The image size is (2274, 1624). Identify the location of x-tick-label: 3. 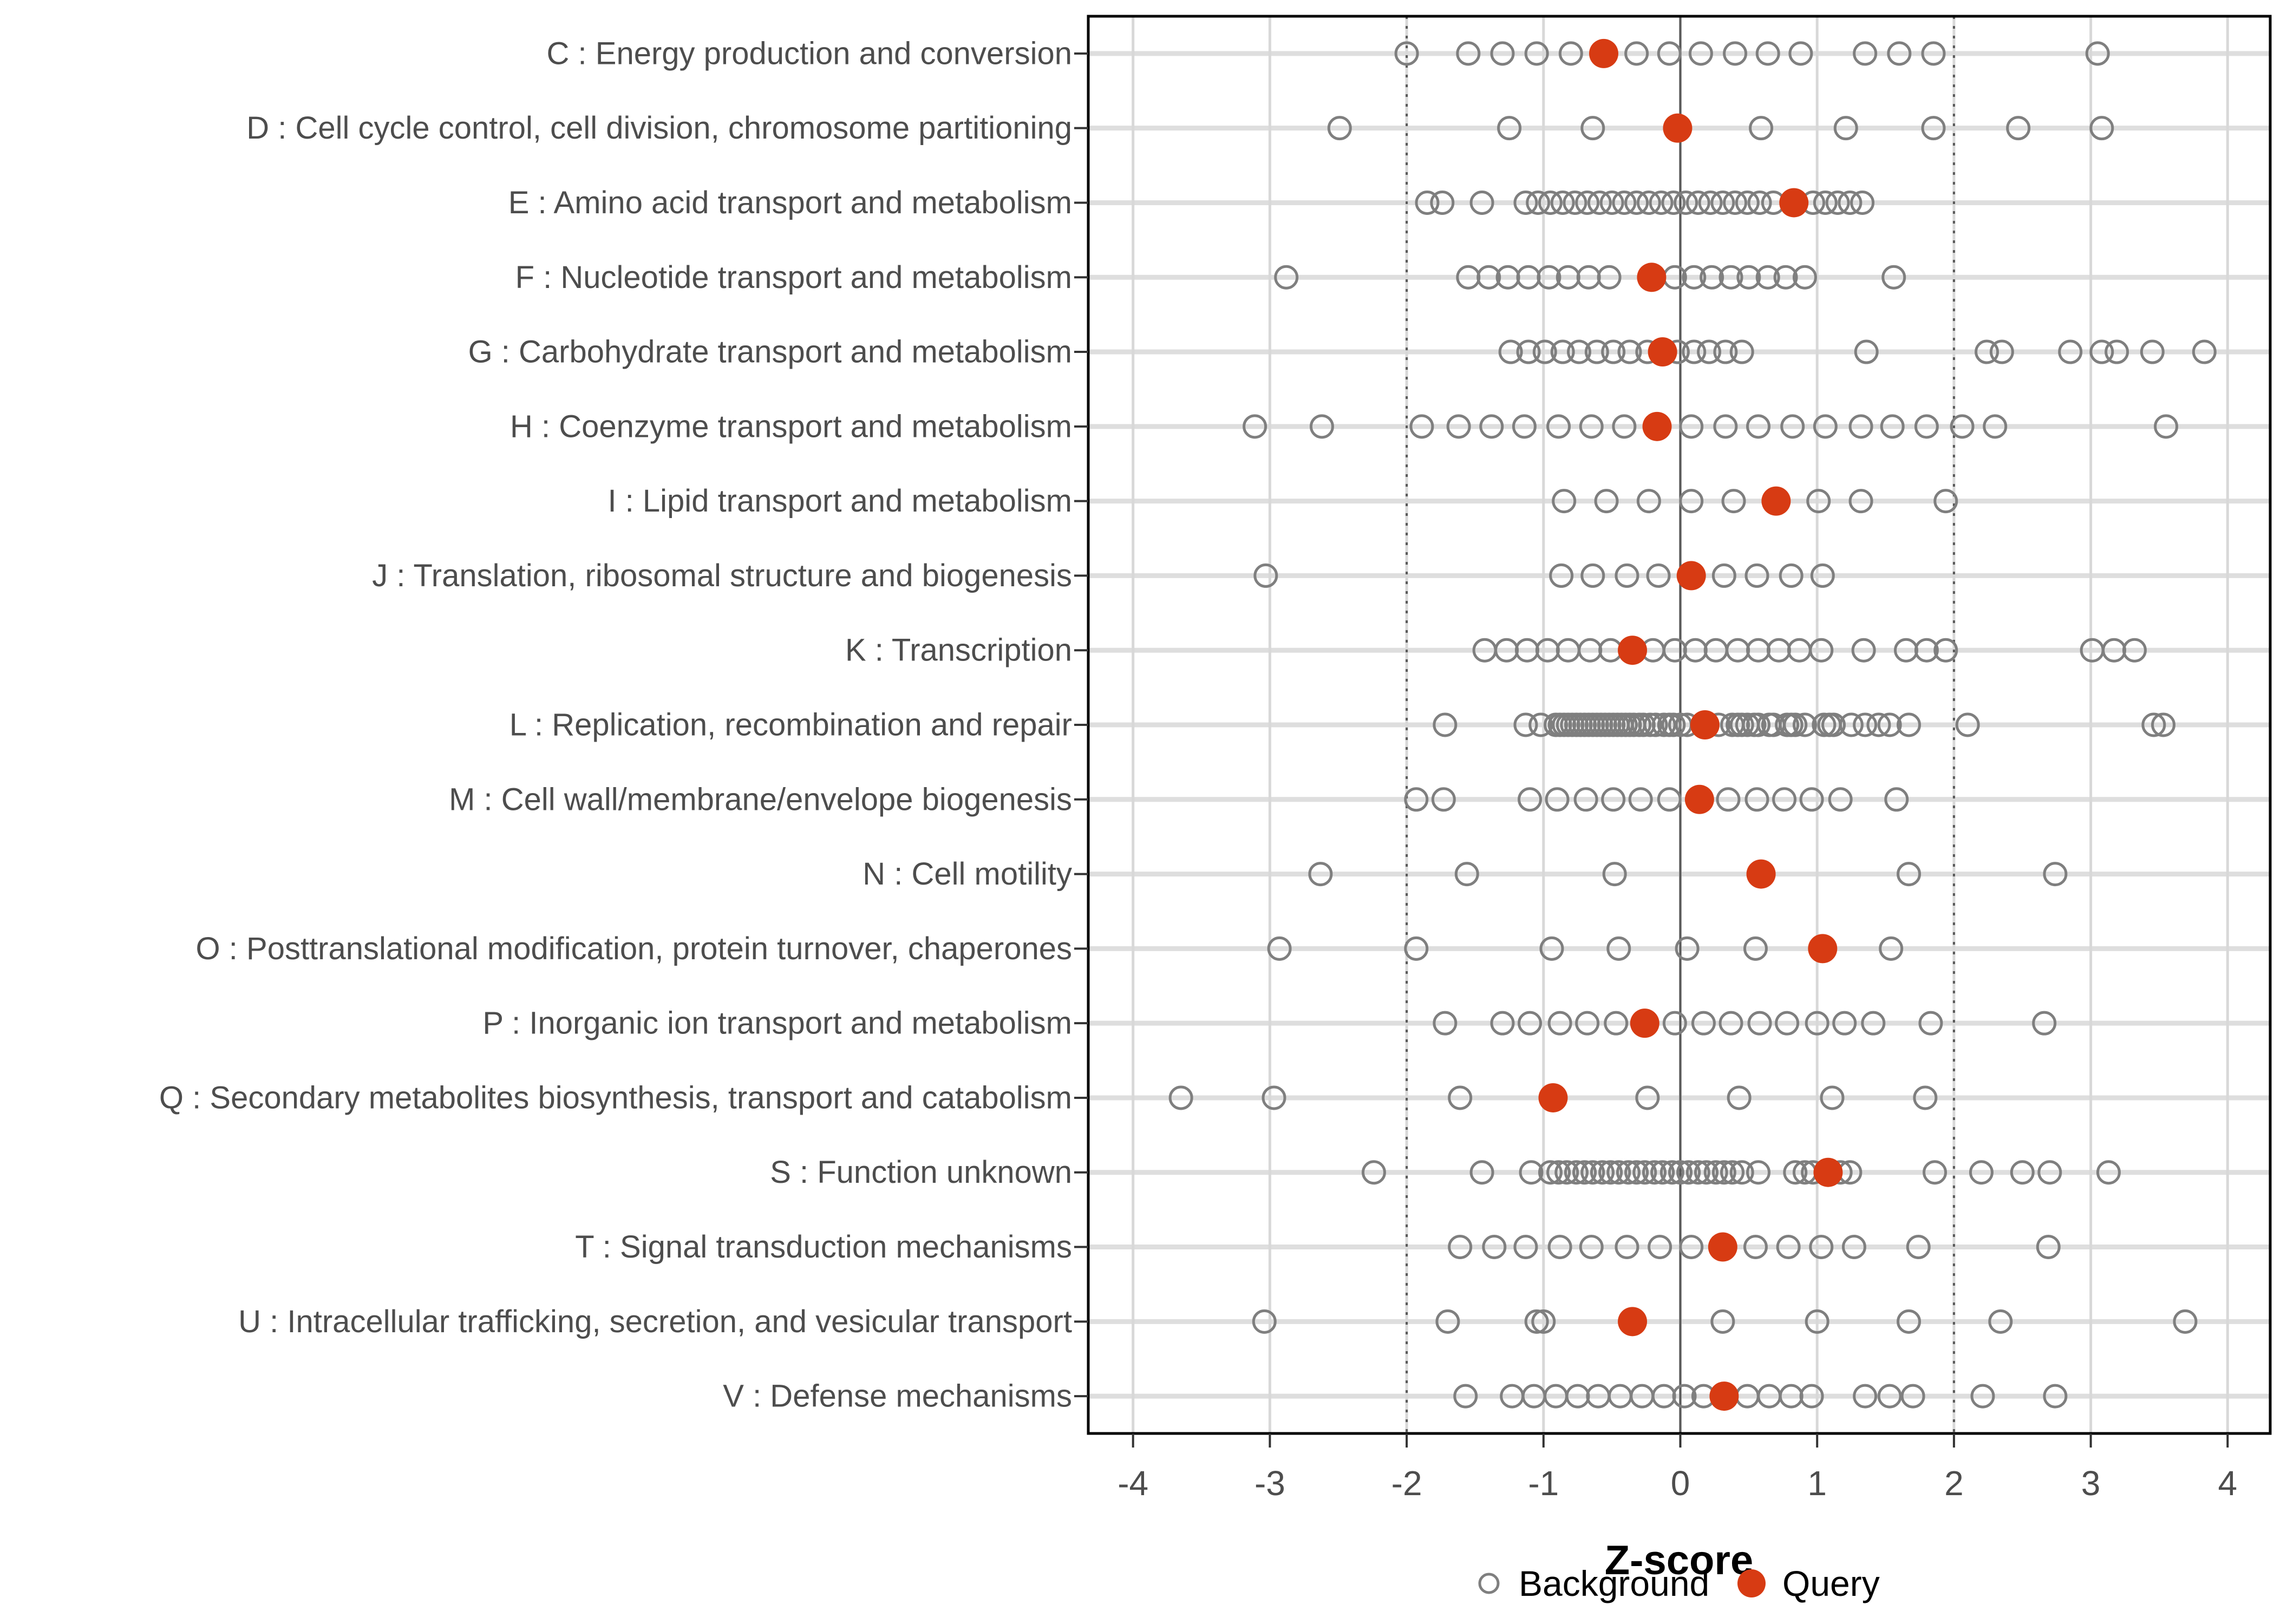
(2091, 1483).